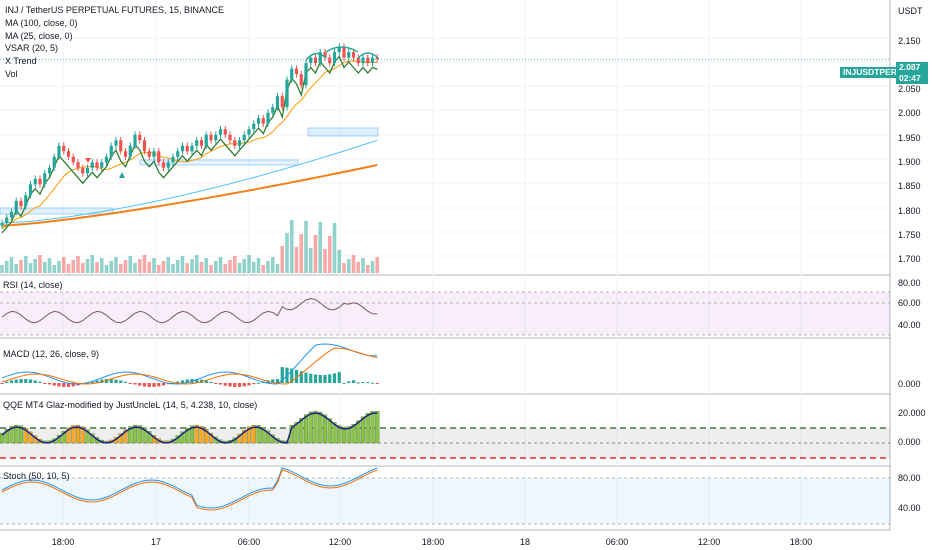  I want to click on stoch-pane-label: Stoch (50, 10, 5), so click(36, 476).